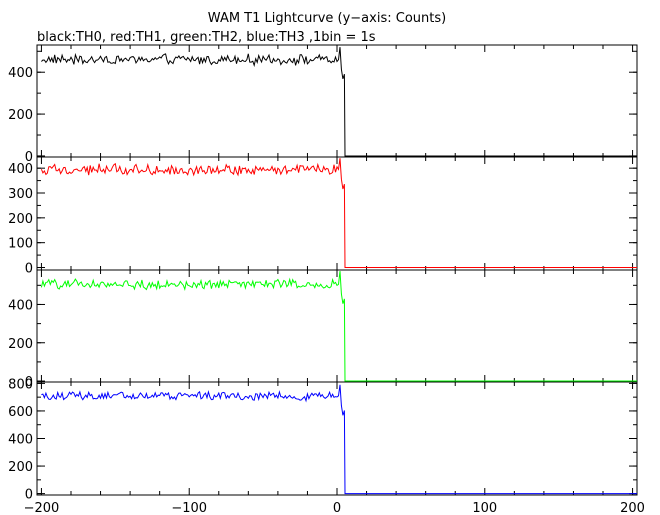  I want to click on x-tick-label: 200, so click(632, 508).